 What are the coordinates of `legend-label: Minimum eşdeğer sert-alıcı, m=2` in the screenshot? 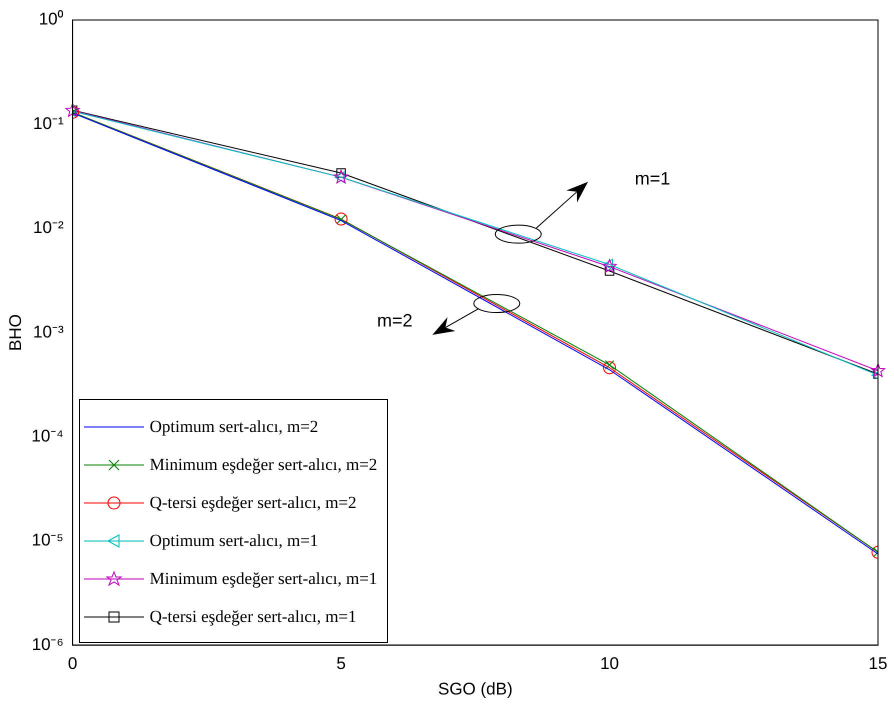 It's located at (264, 465).